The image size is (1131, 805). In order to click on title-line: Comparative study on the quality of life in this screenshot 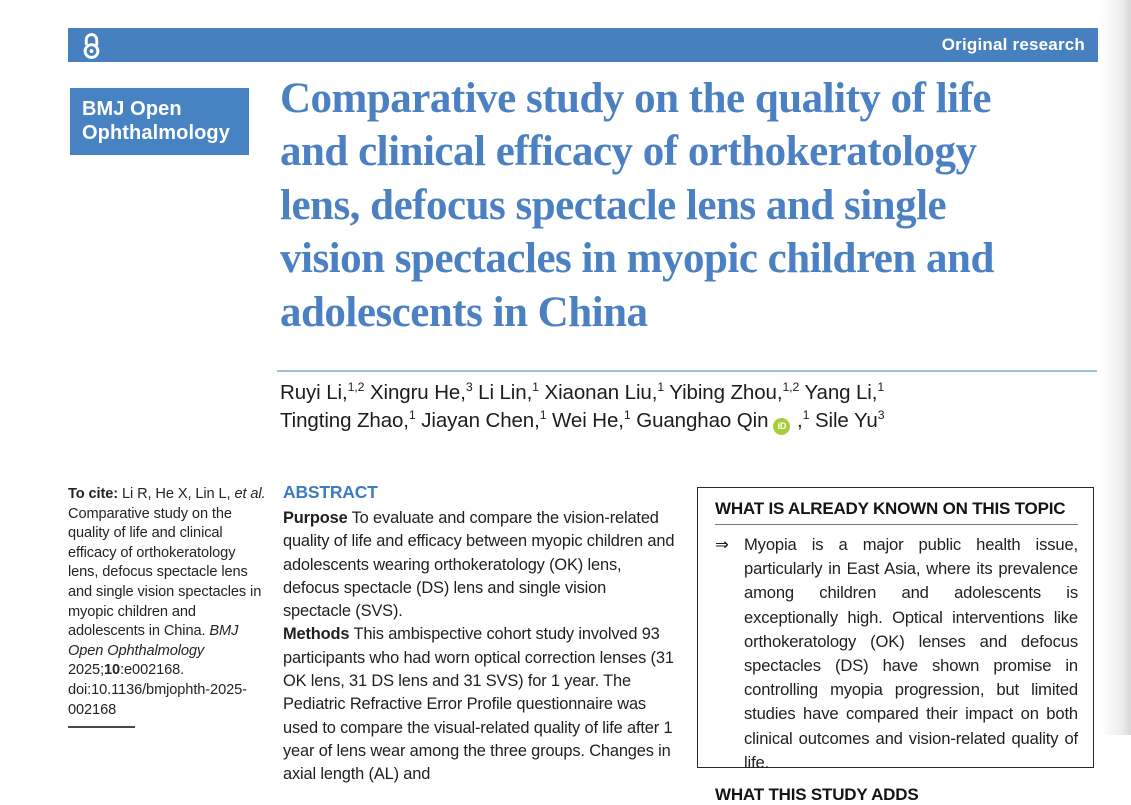, I will do `click(636, 98)`.